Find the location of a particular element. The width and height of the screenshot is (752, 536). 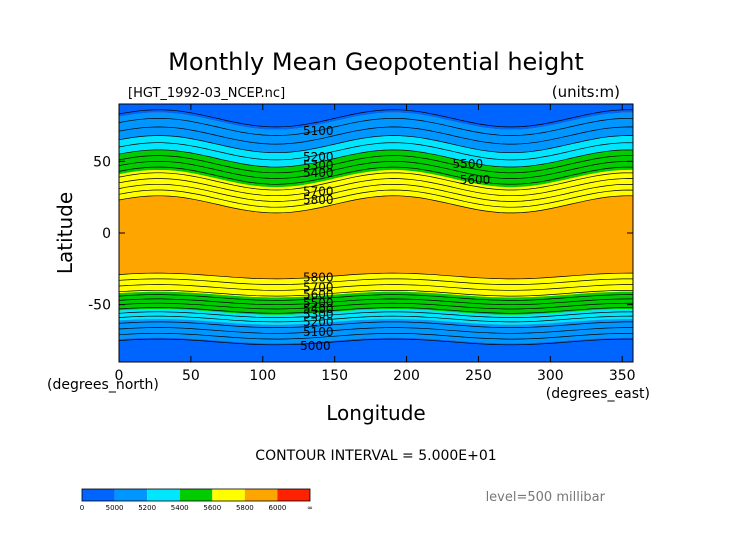

dataset-label: [HGT_1992-03_NCEP.nc] is located at coordinates (206, 93).